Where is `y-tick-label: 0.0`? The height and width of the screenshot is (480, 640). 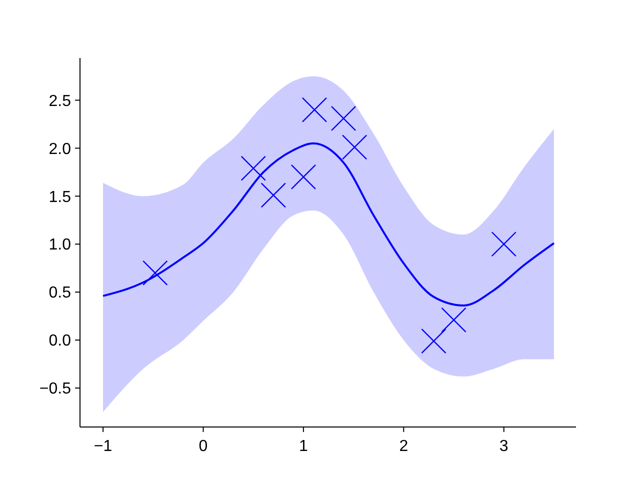 y-tick-label: 0.0 is located at coordinates (60, 341).